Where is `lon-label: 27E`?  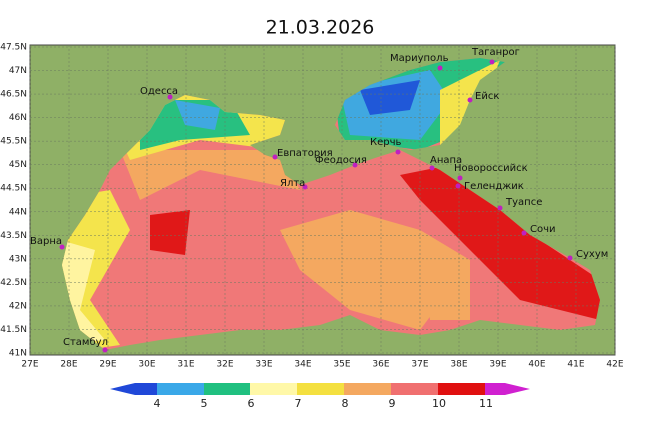
lon-label: 27E is located at coordinates (29, 365).